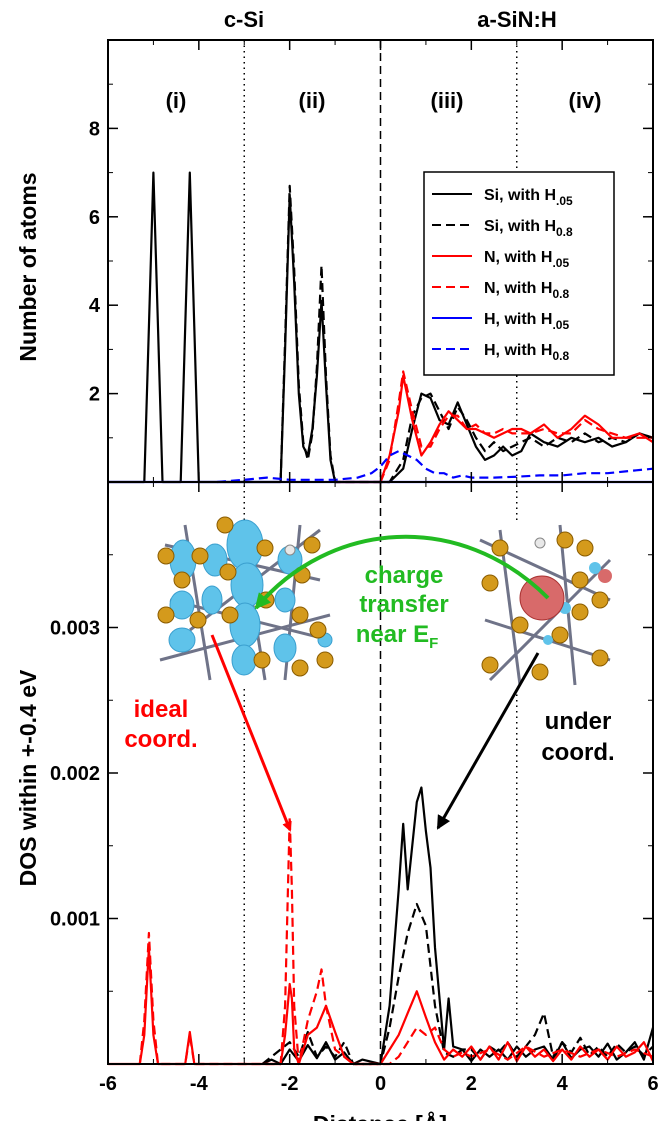  Describe the element at coordinates (404, 575) in the screenshot. I see `annotation-charge: charge` at that location.